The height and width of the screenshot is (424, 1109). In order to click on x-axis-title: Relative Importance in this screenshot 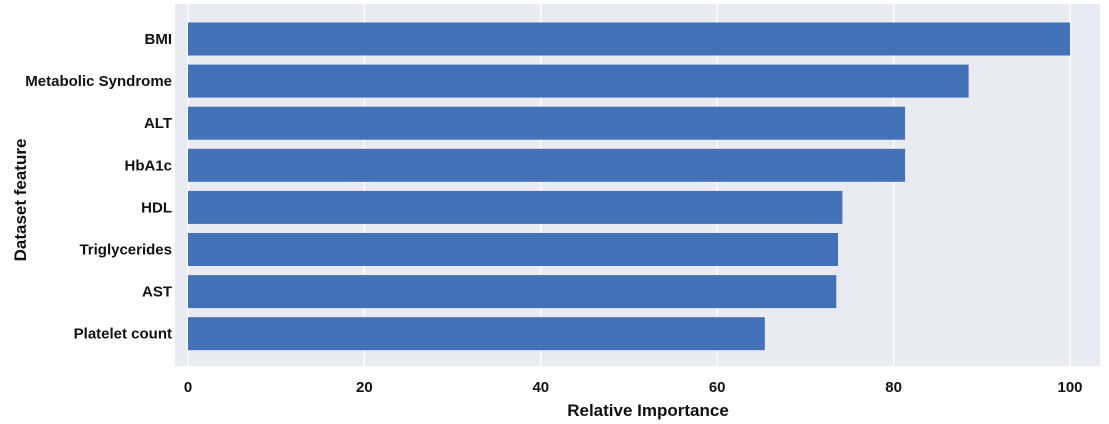, I will do `click(648, 410)`.